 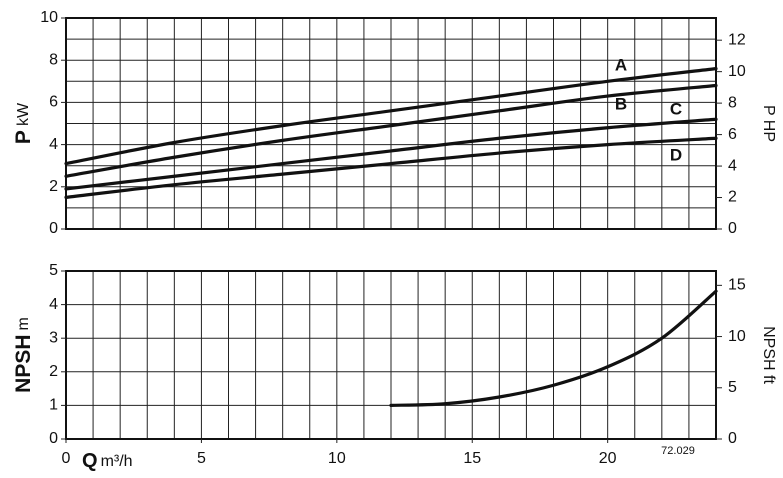 I want to click on y-tick-label: 3, so click(x=53, y=337).